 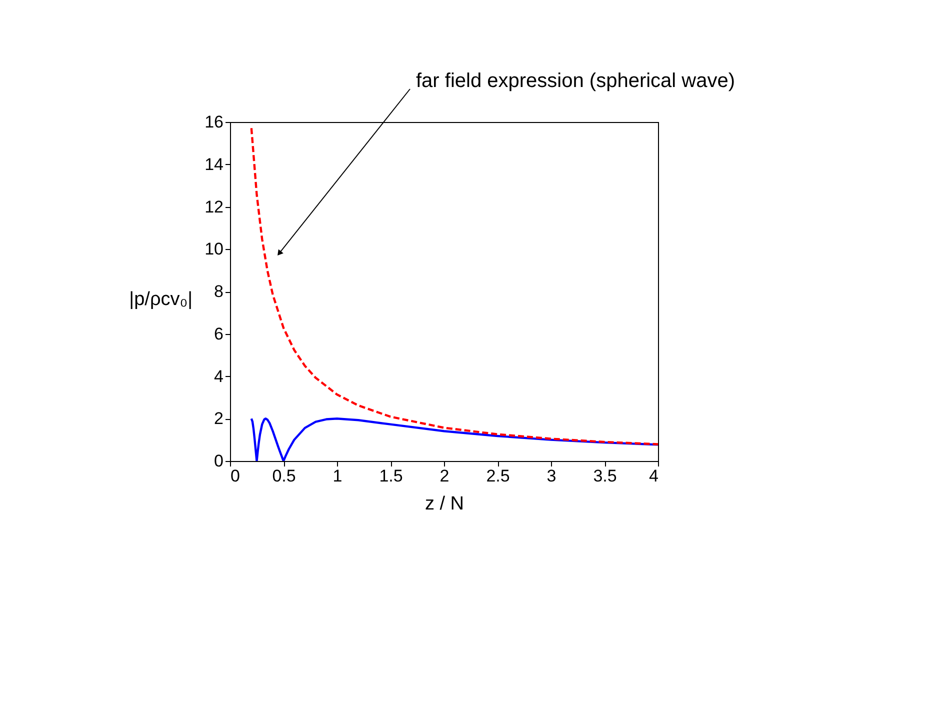 What do you see at coordinates (161, 299) in the screenshot?
I see `y-axis-title: |p/ρcv₀|` at bounding box center [161, 299].